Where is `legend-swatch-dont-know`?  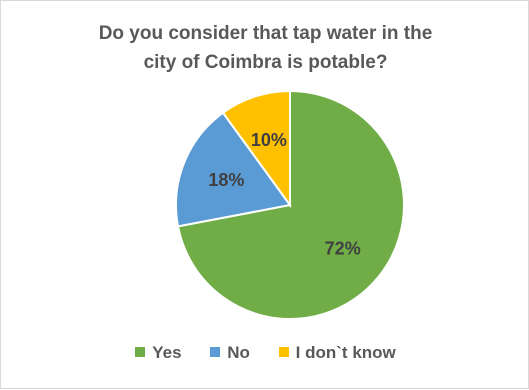
legend-swatch-dont-know is located at coordinates (283, 352).